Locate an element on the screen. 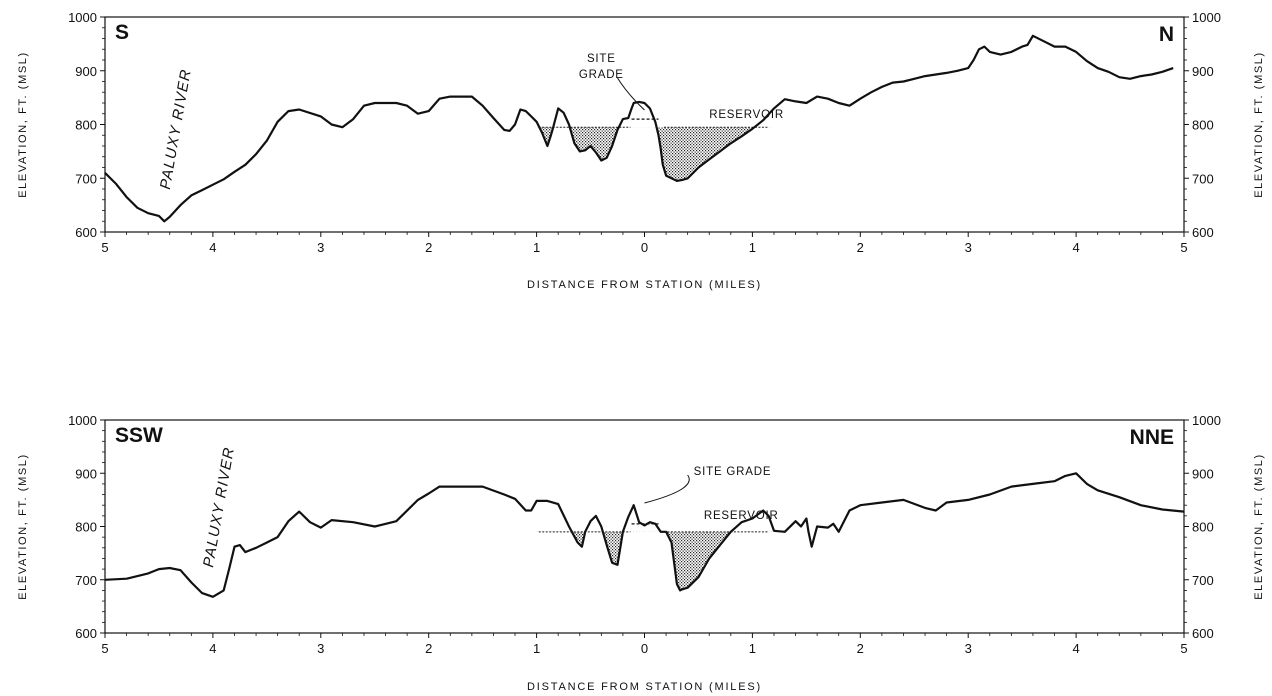  site-grade-label: GRADE is located at coordinates (601, 75).